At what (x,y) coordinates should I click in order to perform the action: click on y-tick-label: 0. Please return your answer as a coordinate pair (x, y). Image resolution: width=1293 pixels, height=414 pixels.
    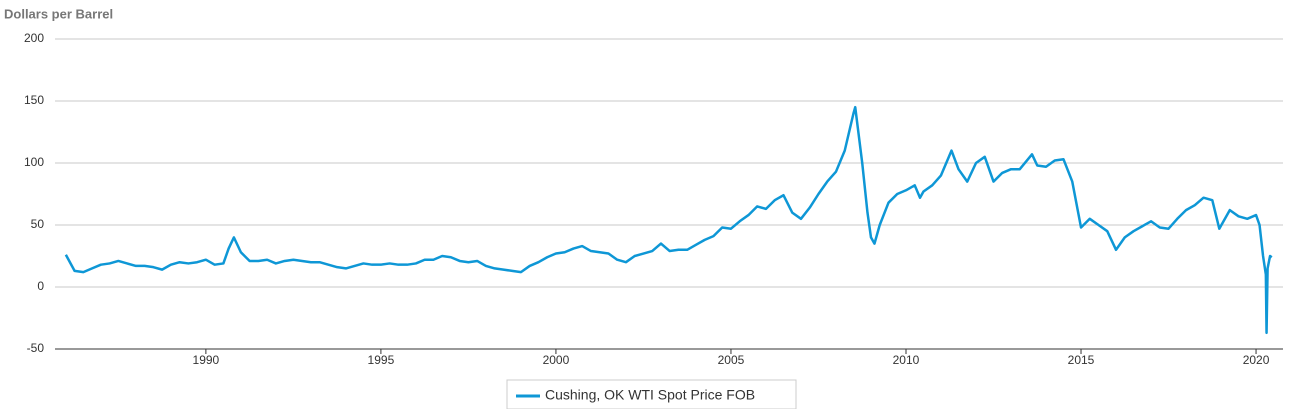
    Looking at the image, I should click on (40, 286).